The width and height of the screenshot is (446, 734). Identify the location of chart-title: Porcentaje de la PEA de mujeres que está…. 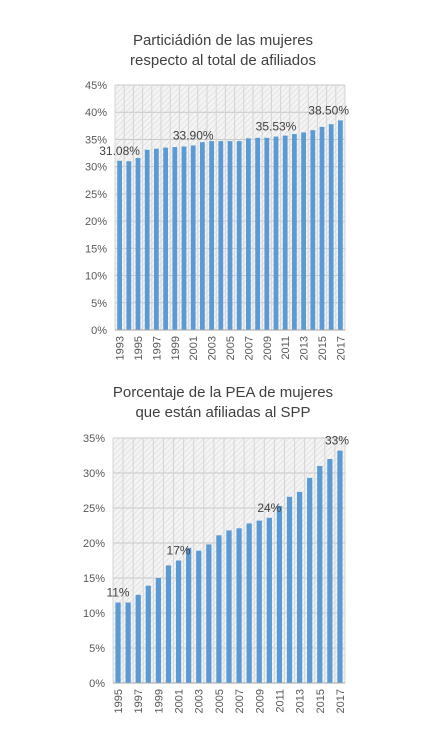
(223, 403).